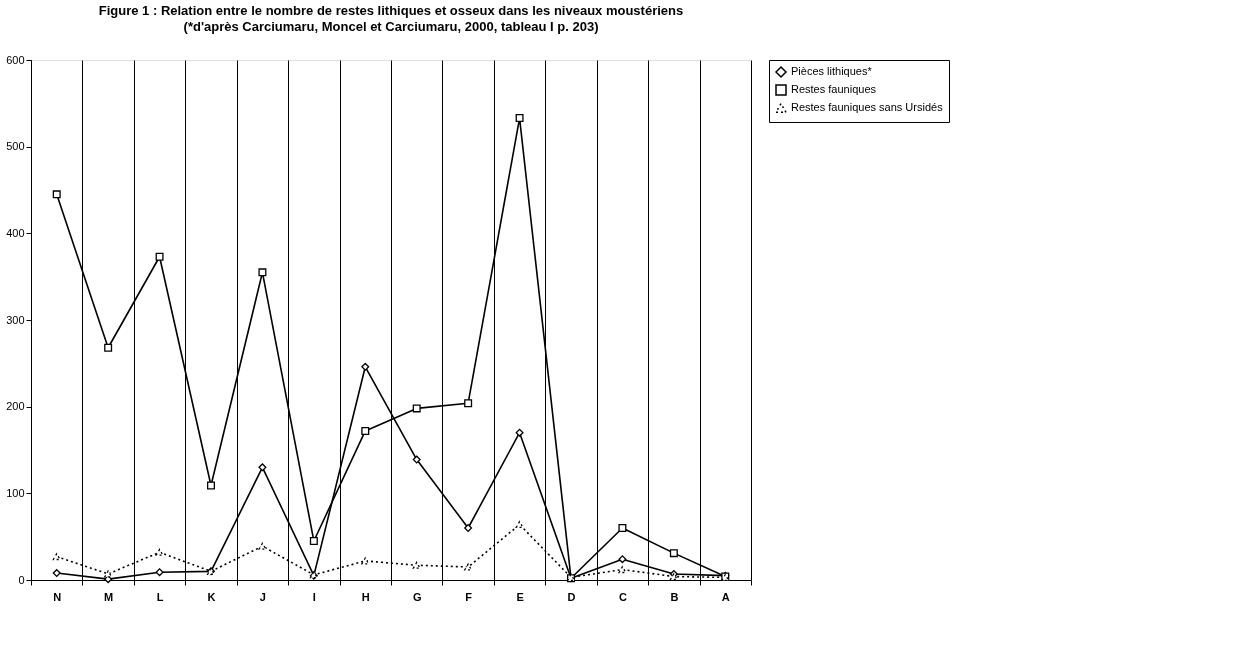 The height and width of the screenshot is (668, 1241). I want to click on x-tick-label: D, so click(571, 596).